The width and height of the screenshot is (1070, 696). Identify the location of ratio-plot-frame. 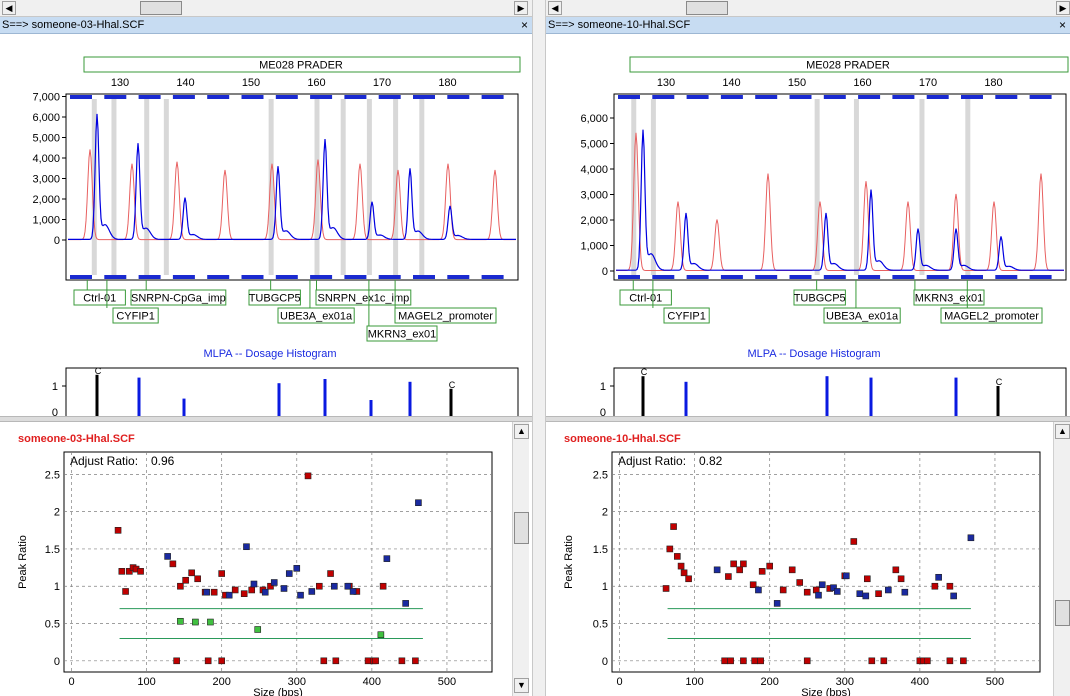
(278, 562).